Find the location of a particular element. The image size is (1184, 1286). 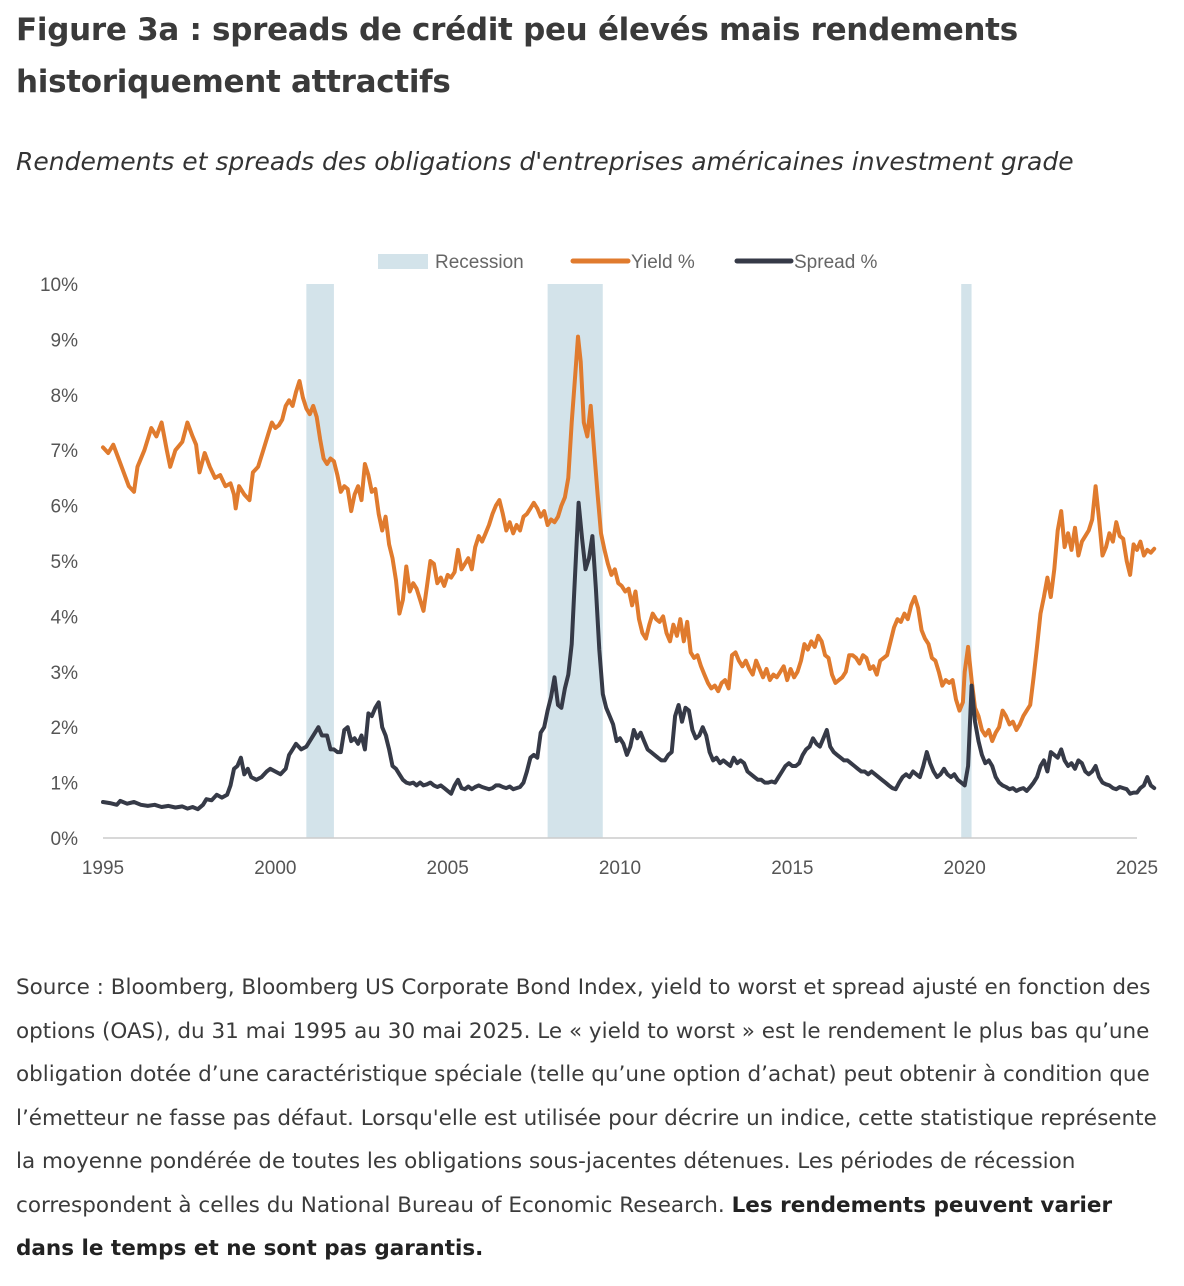

y-tick-label: 0% is located at coordinates (65, 839).